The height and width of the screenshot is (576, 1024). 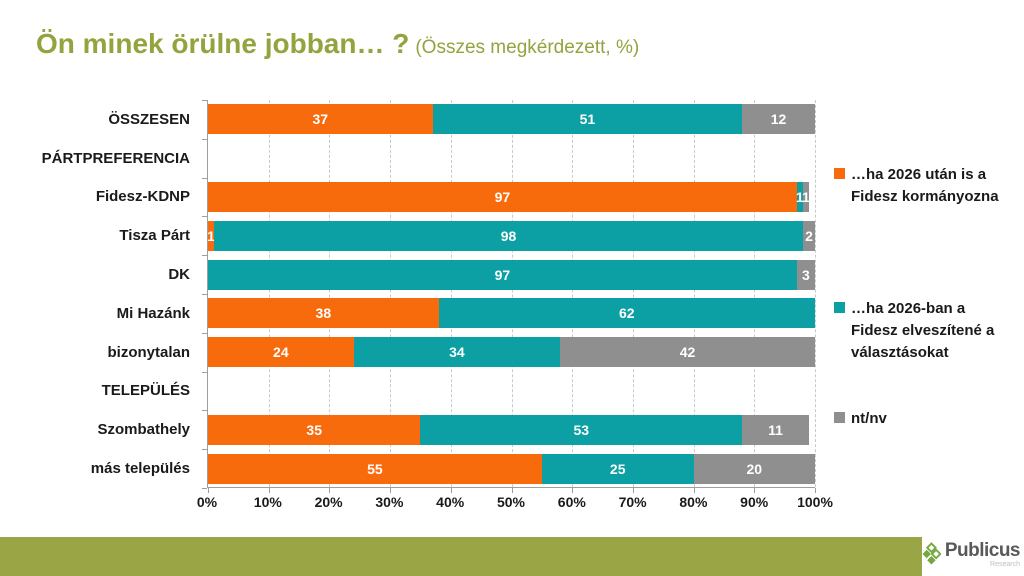 What do you see at coordinates (153, 313) in the screenshot?
I see `category-label: Mi Hazánk` at bounding box center [153, 313].